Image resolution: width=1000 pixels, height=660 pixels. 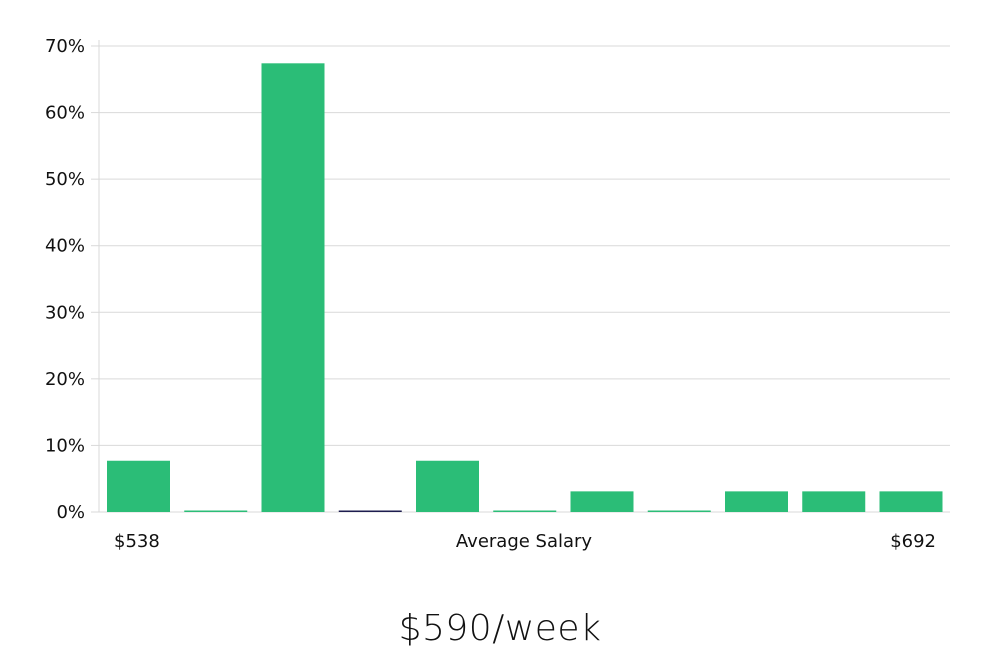 What do you see at coordinates (65, 379) in the screenshot?
I see `y-tick-label: 20%` at bounding box center [65, 379].